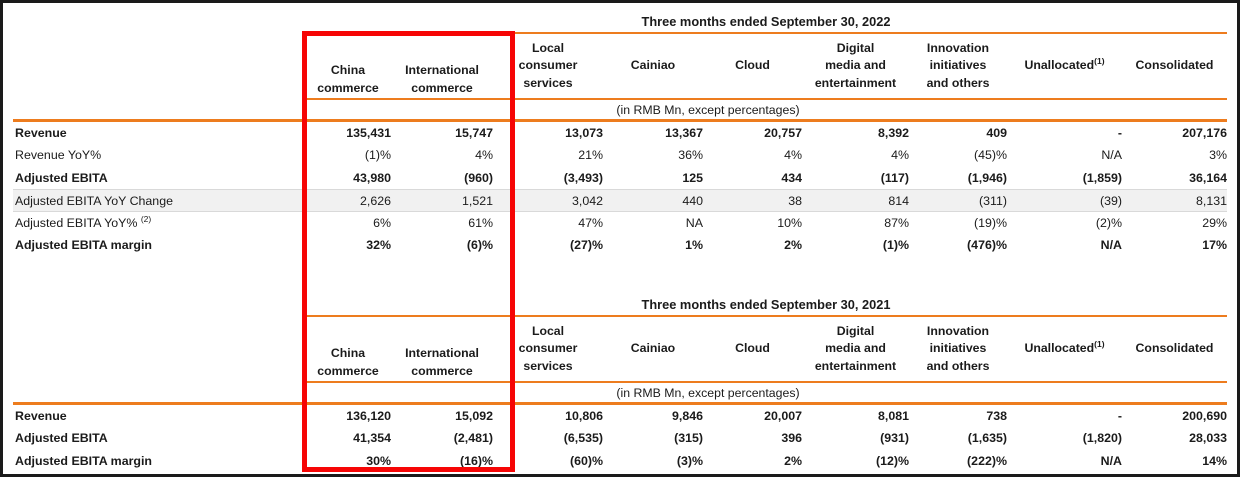 This screenshot has width=1240, height=477. Describe the element at coordinates (893, 133) in the screenshot. I see `value-cell: 8,392` at that location.